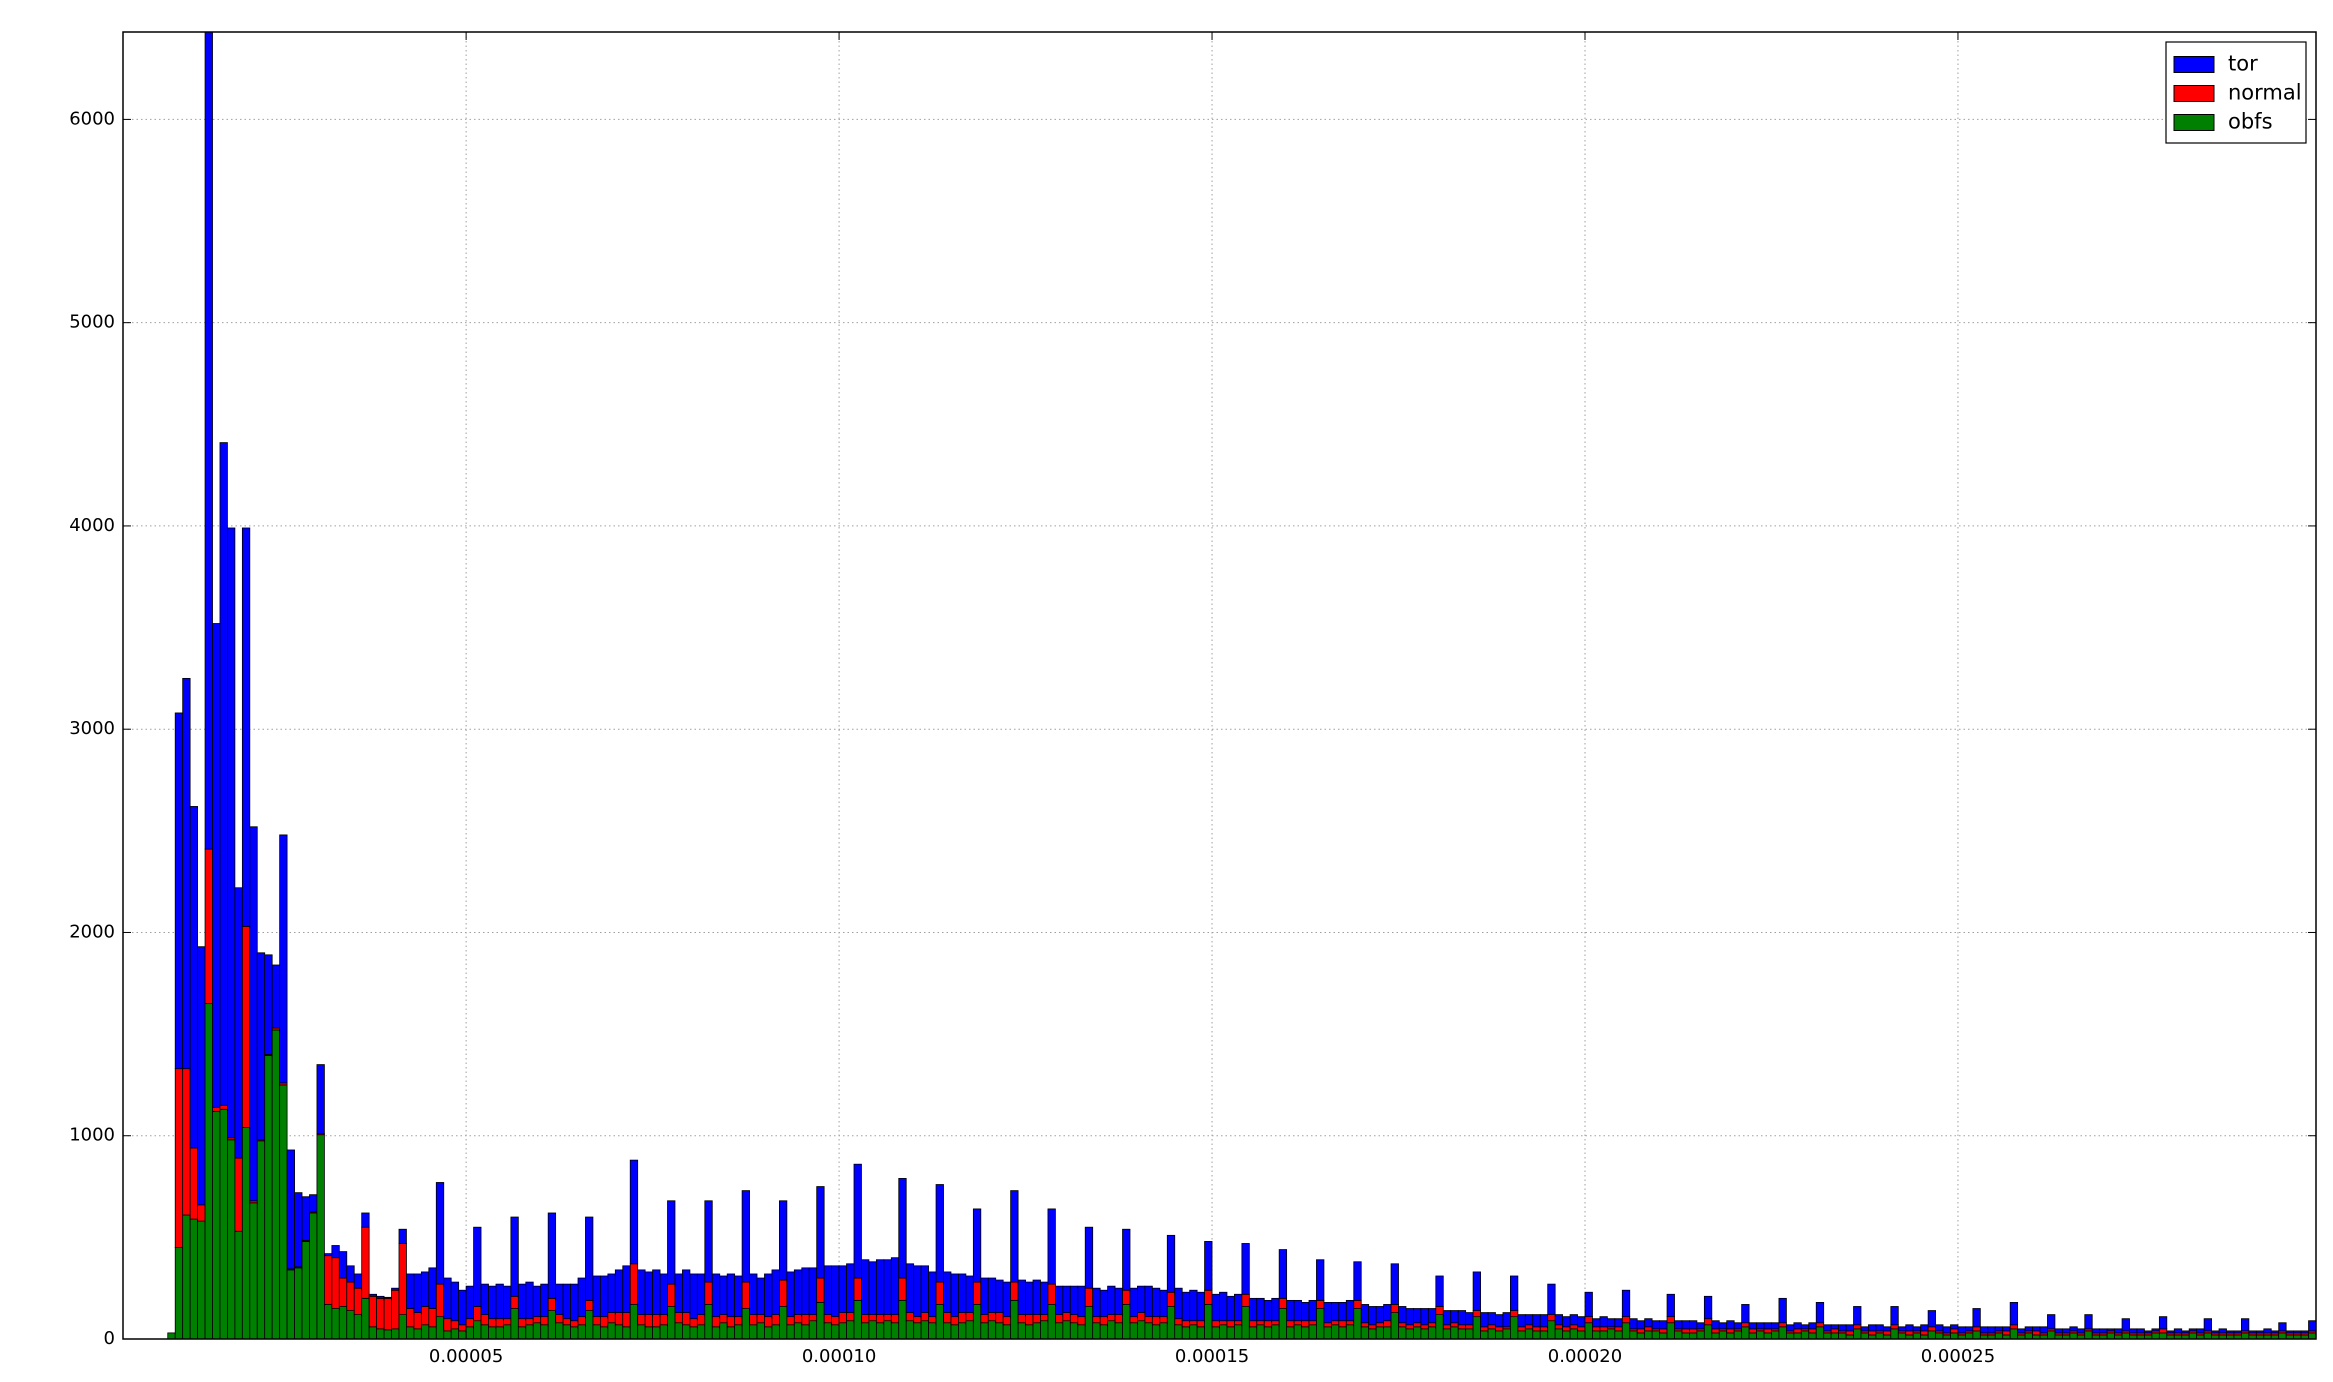 Image resolution: width=2333 pixels, height=1382 pixels. What do you see at coordinates (2194, 93) in the screenshot?
I see `legend-swatch` at bounding box center [2194, 93].